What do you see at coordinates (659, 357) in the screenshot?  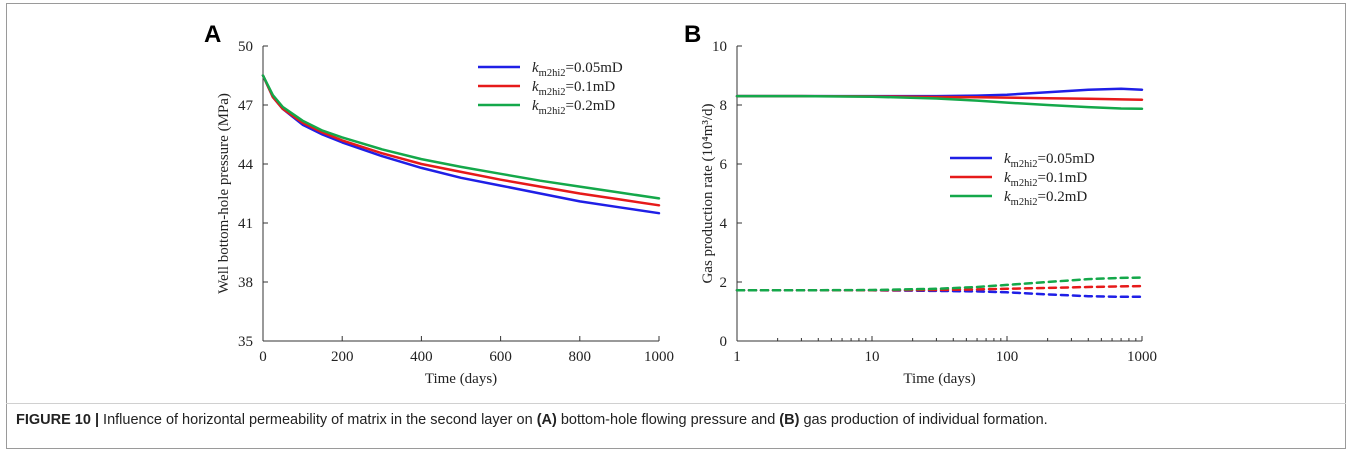 I see `panel-a-x-tick-label: 1000` at bounding box center [659, 357].